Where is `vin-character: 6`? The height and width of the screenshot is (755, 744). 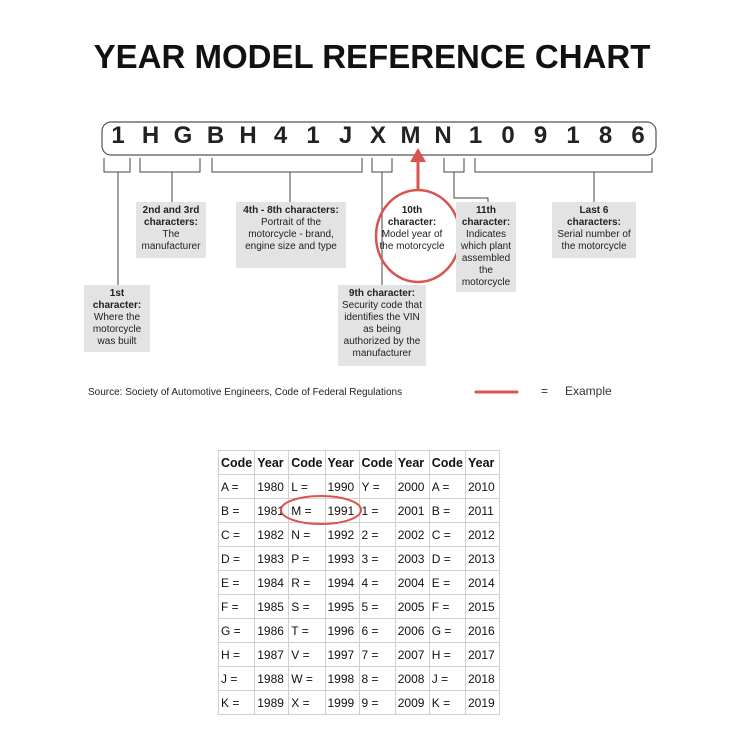
vin-character: 6 is located at coordinates (638, 135).